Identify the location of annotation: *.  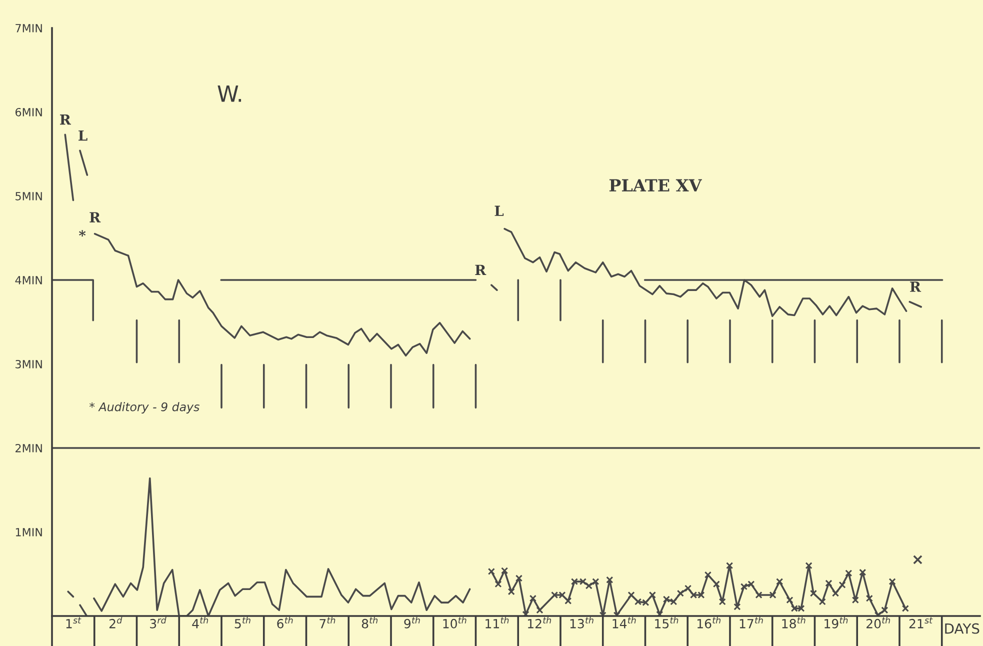
(82, 233).